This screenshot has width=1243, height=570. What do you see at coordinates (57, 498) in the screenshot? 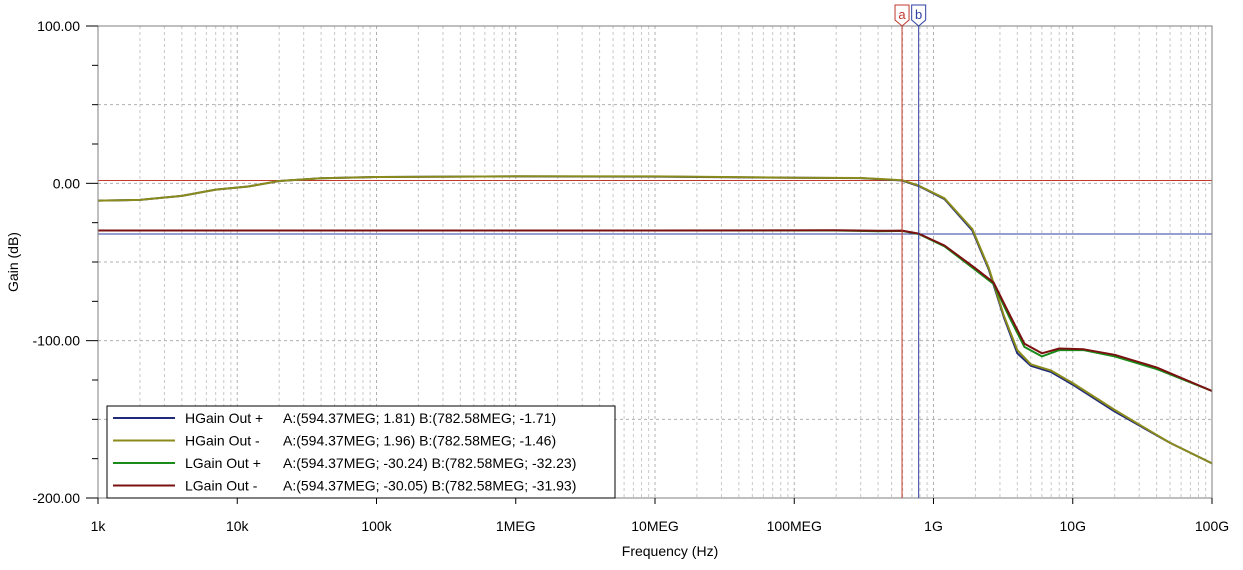
I see `y-tick-label: -200.00` at bounding box center [57, 498].